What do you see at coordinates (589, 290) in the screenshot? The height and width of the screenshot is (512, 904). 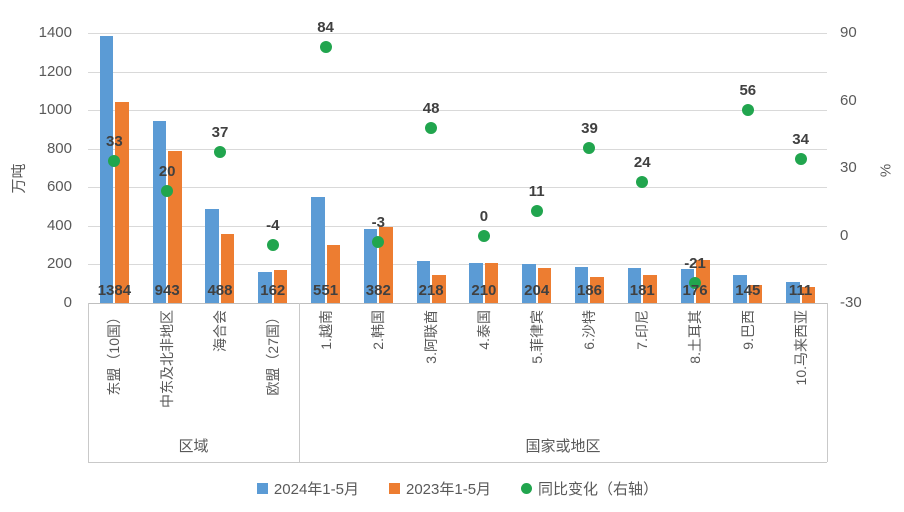 I see `bar-value-label: 186` at bounding box center [589, 290].